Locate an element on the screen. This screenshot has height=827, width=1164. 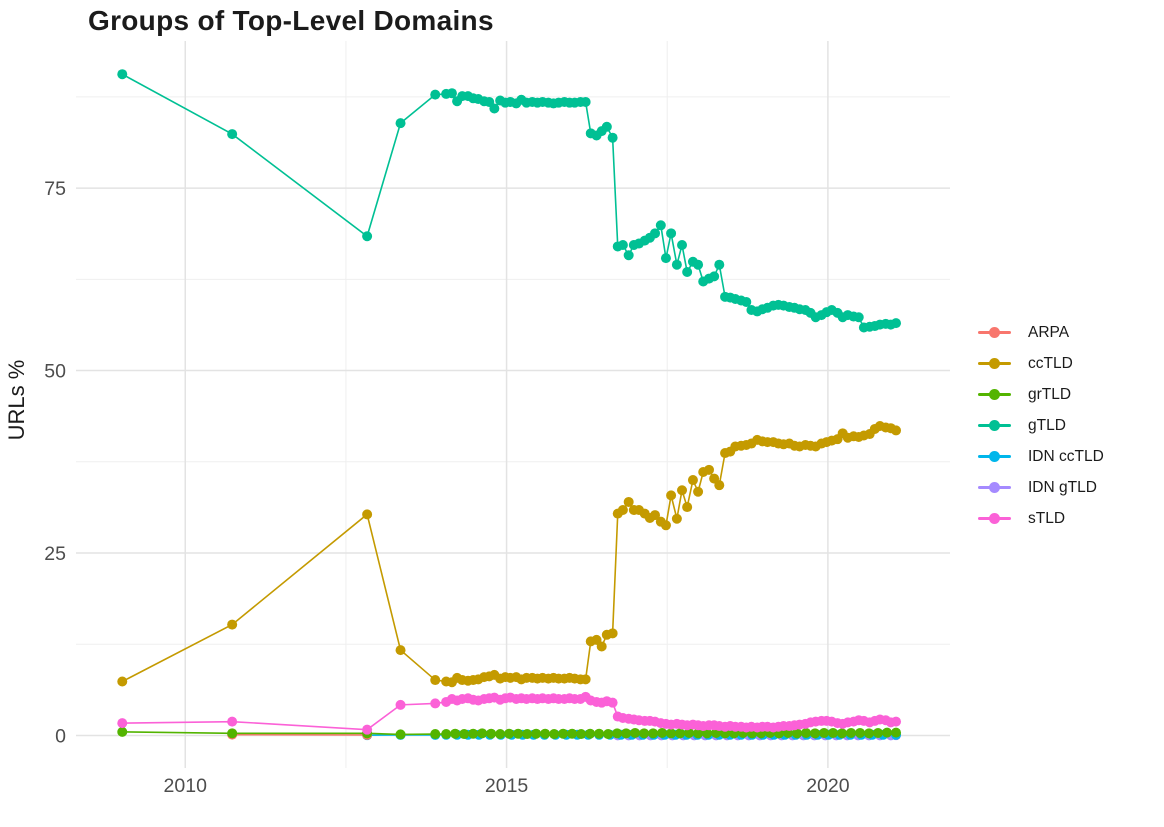
legend-item-arpa: ARPA is located at coordinates (1041, 332).